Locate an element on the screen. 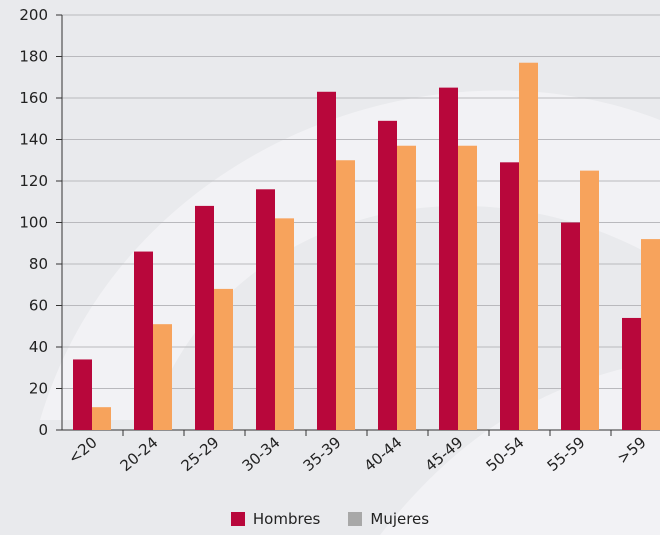  y-tick-label: 180 is located at coordinates (33, 57).